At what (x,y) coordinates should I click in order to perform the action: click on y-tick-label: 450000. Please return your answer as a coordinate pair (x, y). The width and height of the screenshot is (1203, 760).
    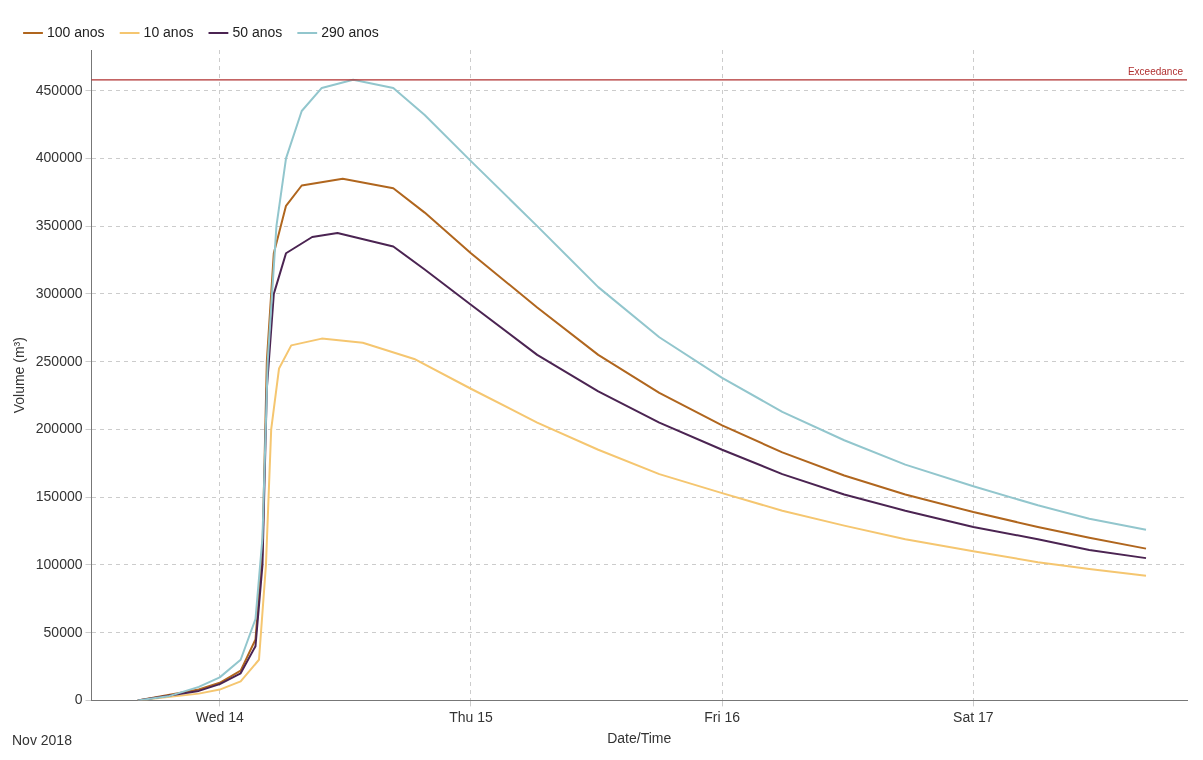
    Looking at the image, I should click on (59, 89).